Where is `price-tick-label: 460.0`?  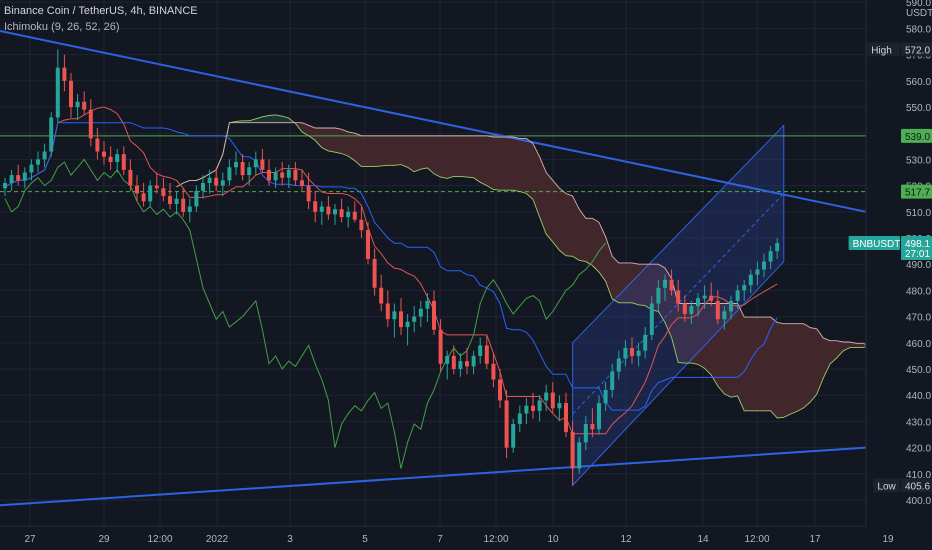
price-tick-label: 460.0 is located at coordinates (918, 344).